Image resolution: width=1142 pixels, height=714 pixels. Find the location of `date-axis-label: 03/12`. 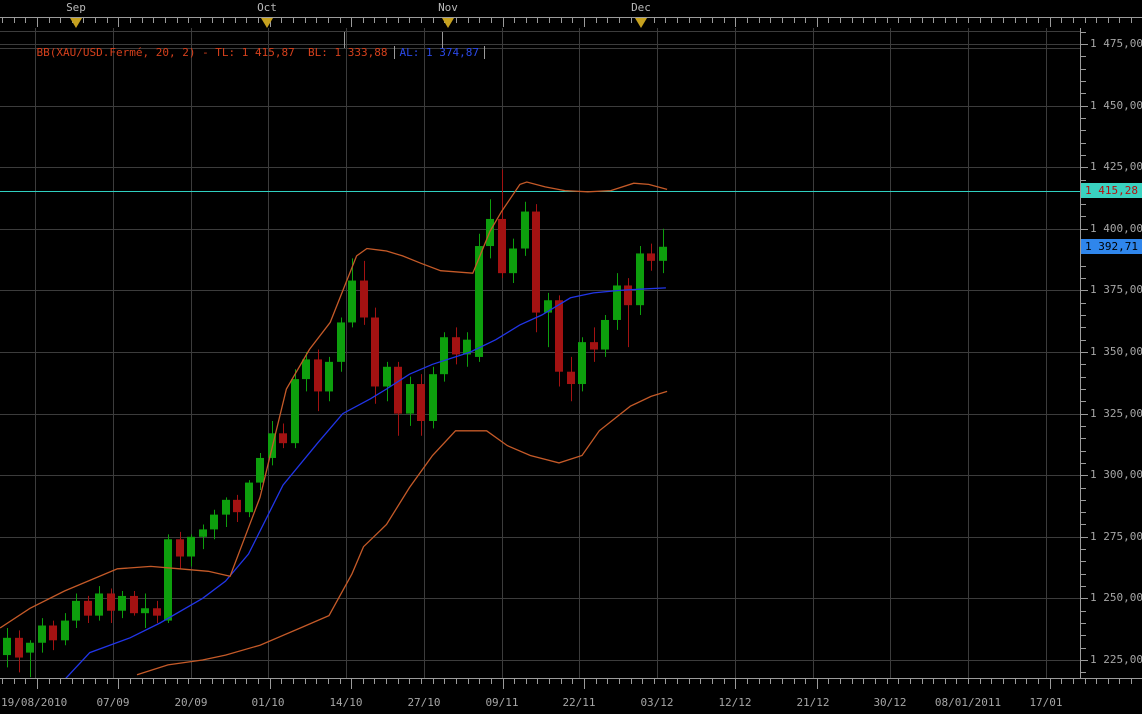

date-axis-label: 03/12 is located at coordinates (657, 702).